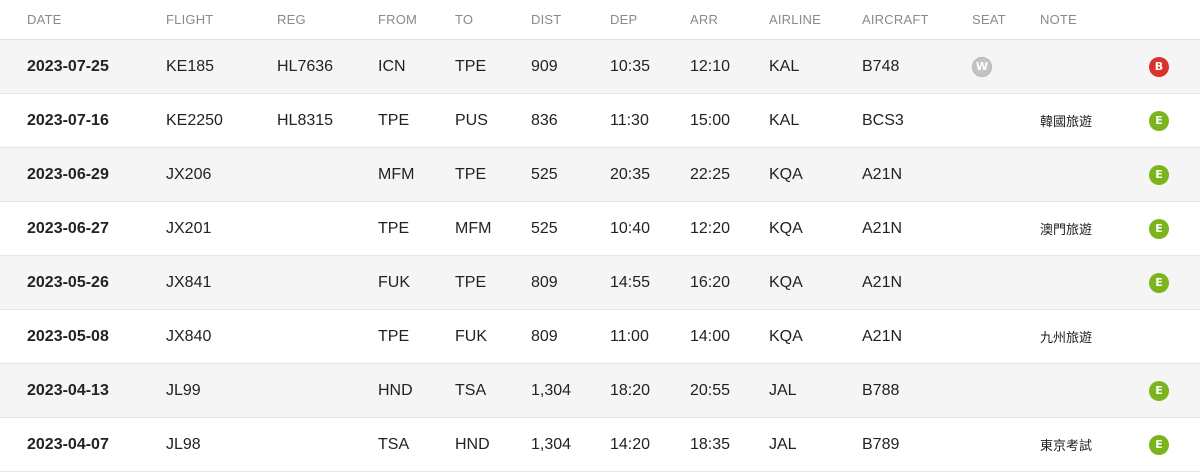  What do you see at coordinates (190, 66) in the screenshot?
I see `cell-flight: KE185` at bounding box center [190, 66].